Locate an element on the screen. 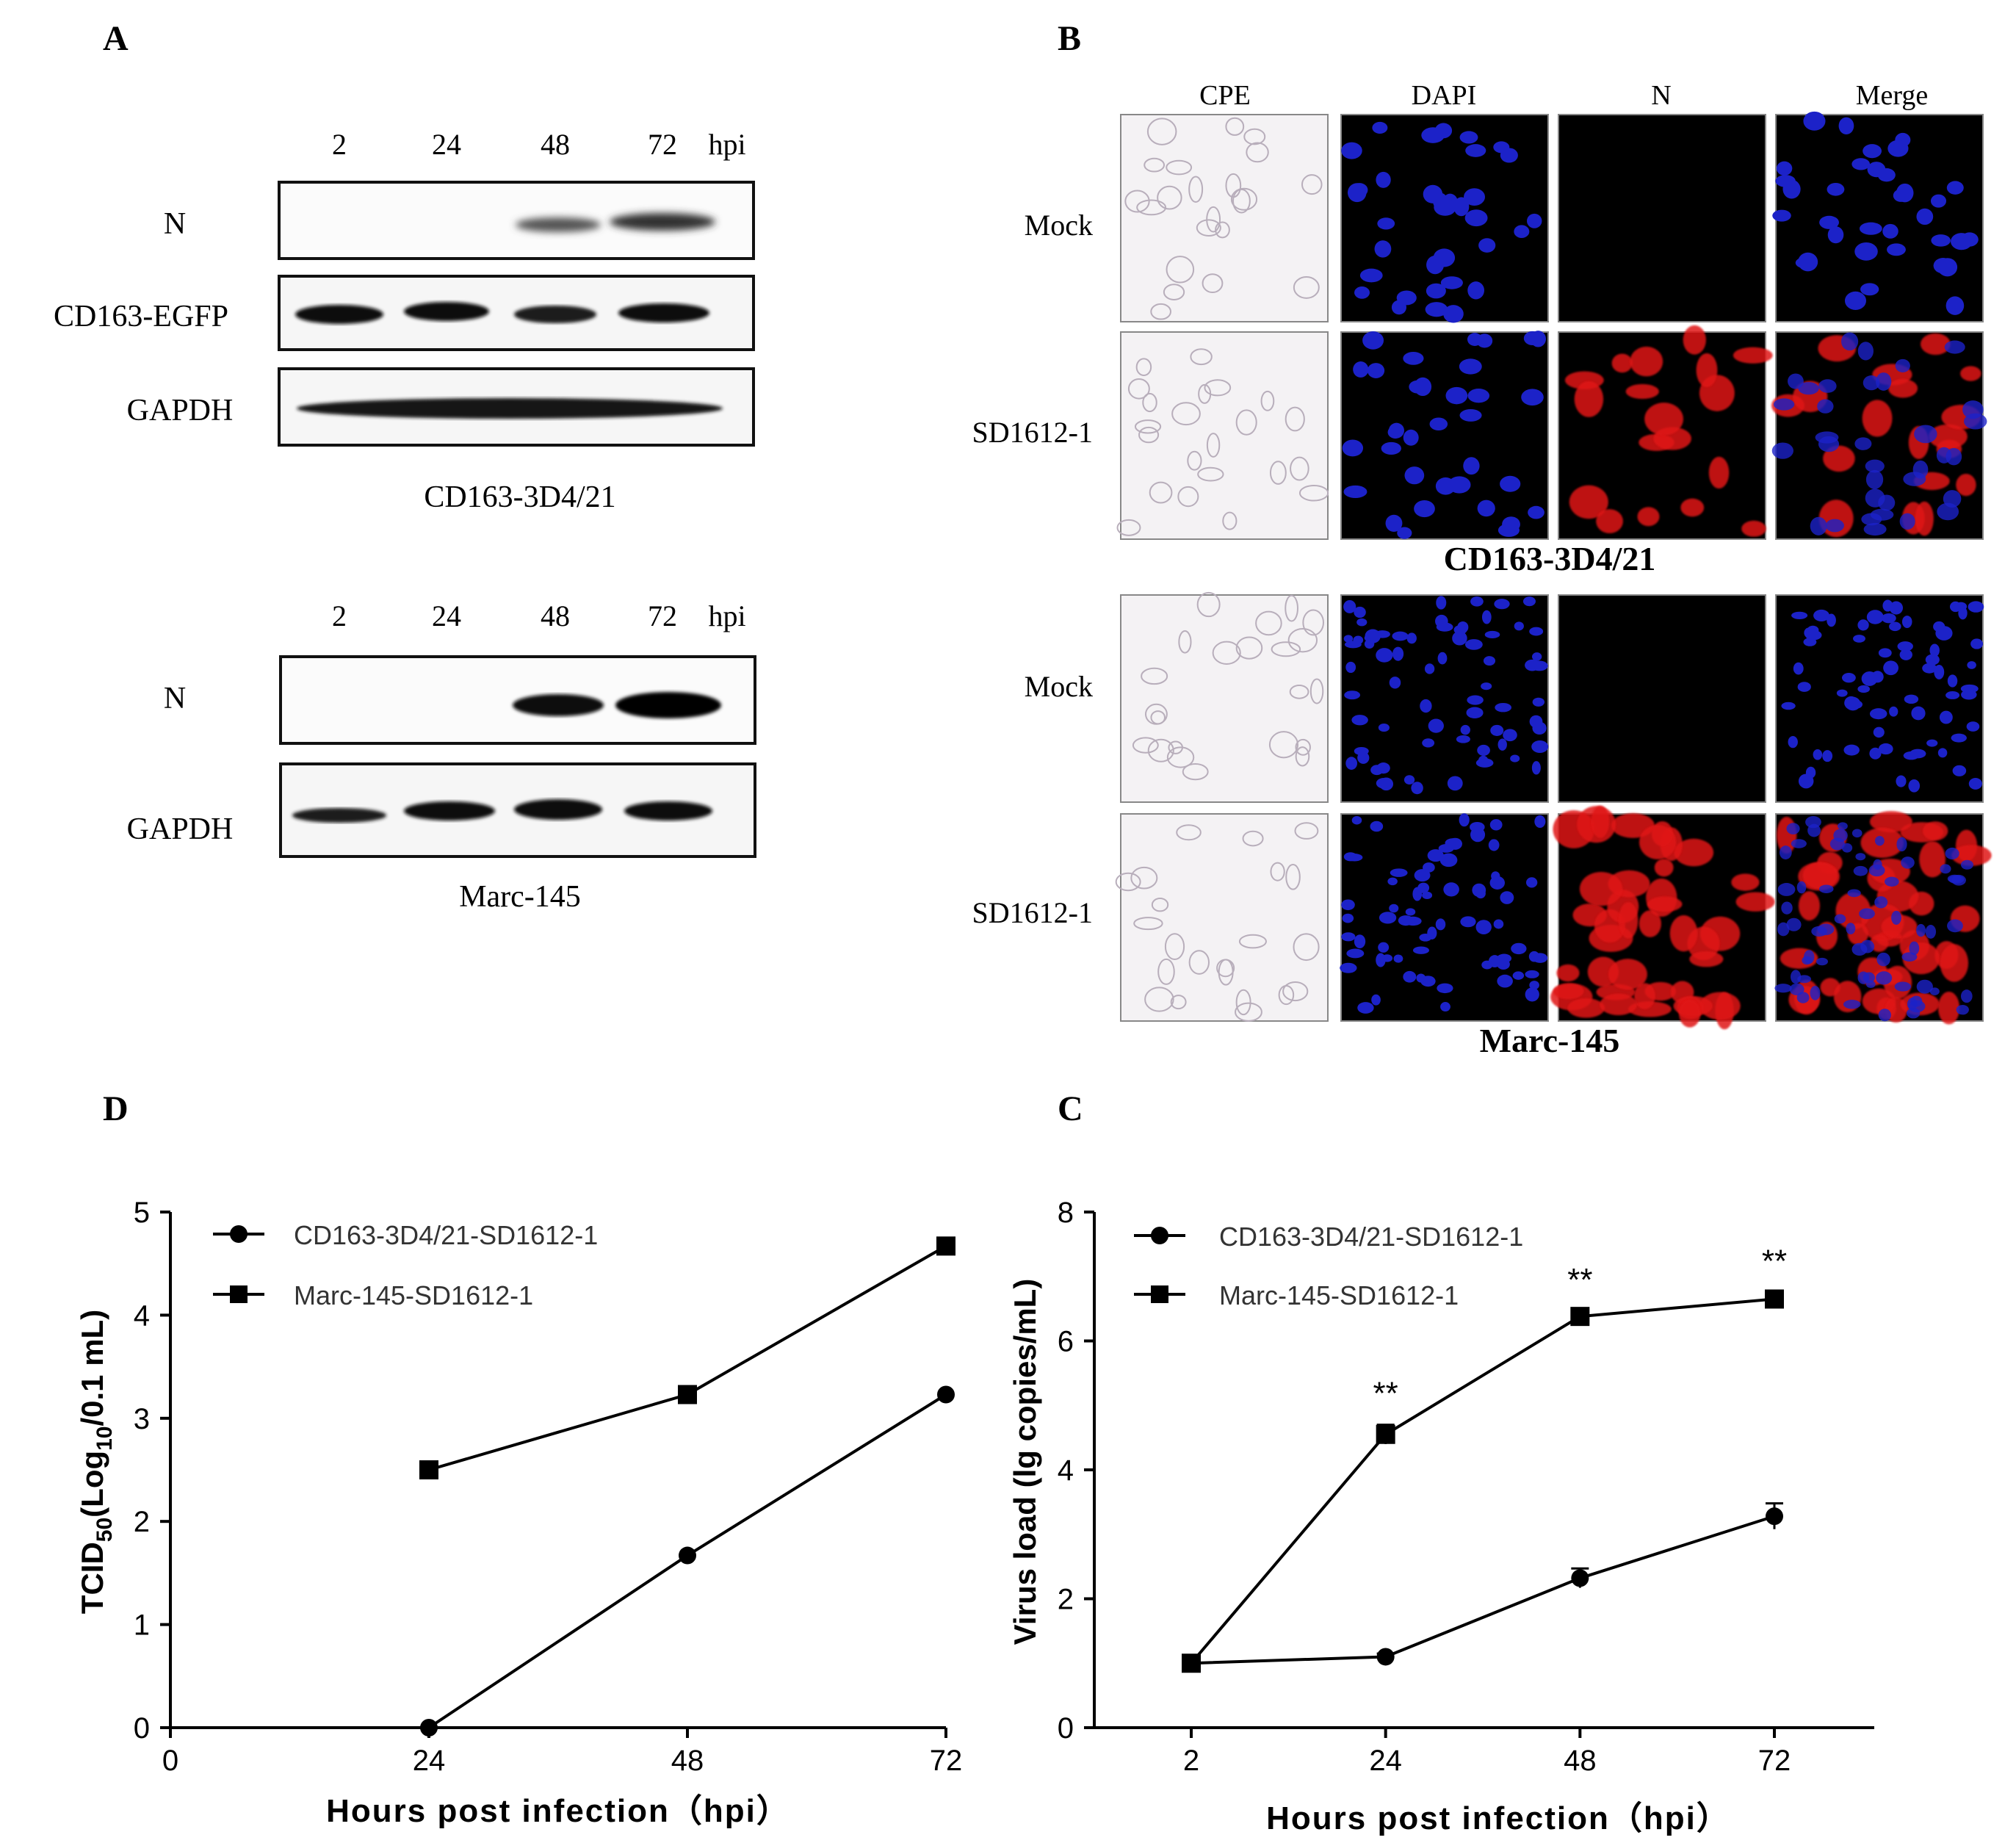  chart-d-xtick-label: 0 is located at coordinates (170, 1761).